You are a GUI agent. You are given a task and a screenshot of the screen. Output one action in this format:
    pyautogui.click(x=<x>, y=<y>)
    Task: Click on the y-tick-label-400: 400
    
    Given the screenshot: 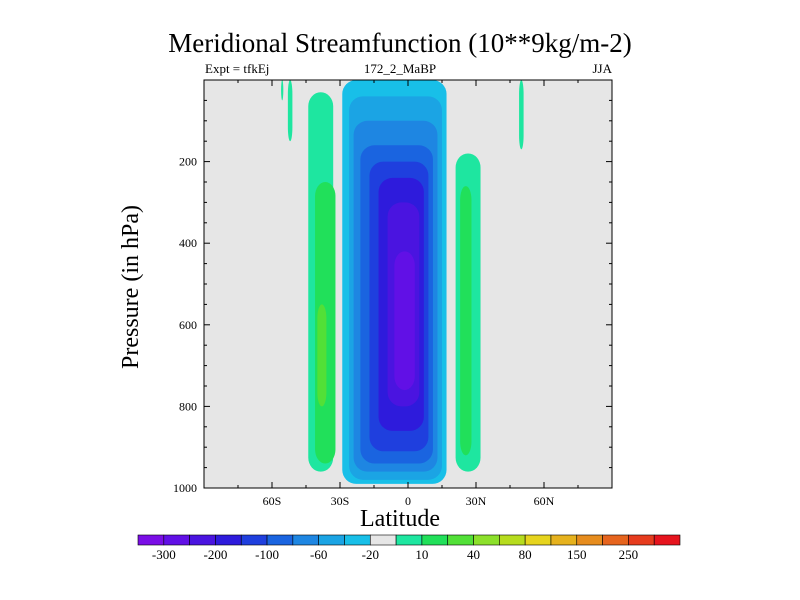 What is the action you would take?
    pyautogui.click(x=188, y=243)
    